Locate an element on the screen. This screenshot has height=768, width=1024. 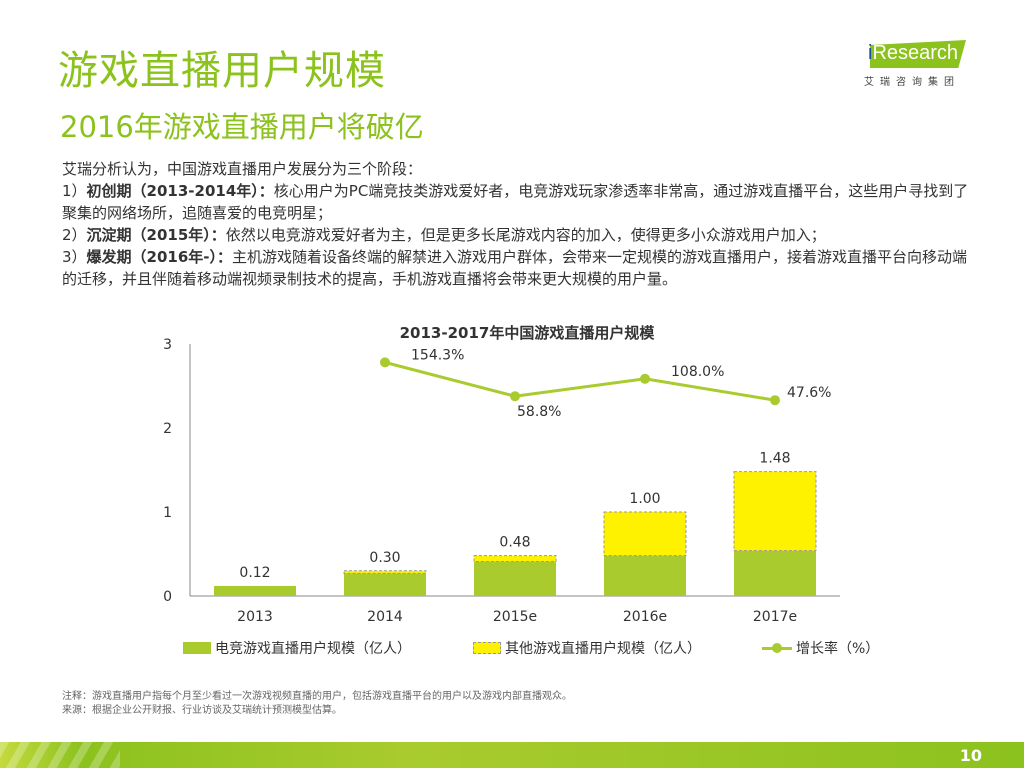
x-tick-label: 2017e is located at coordinates (775, 617).